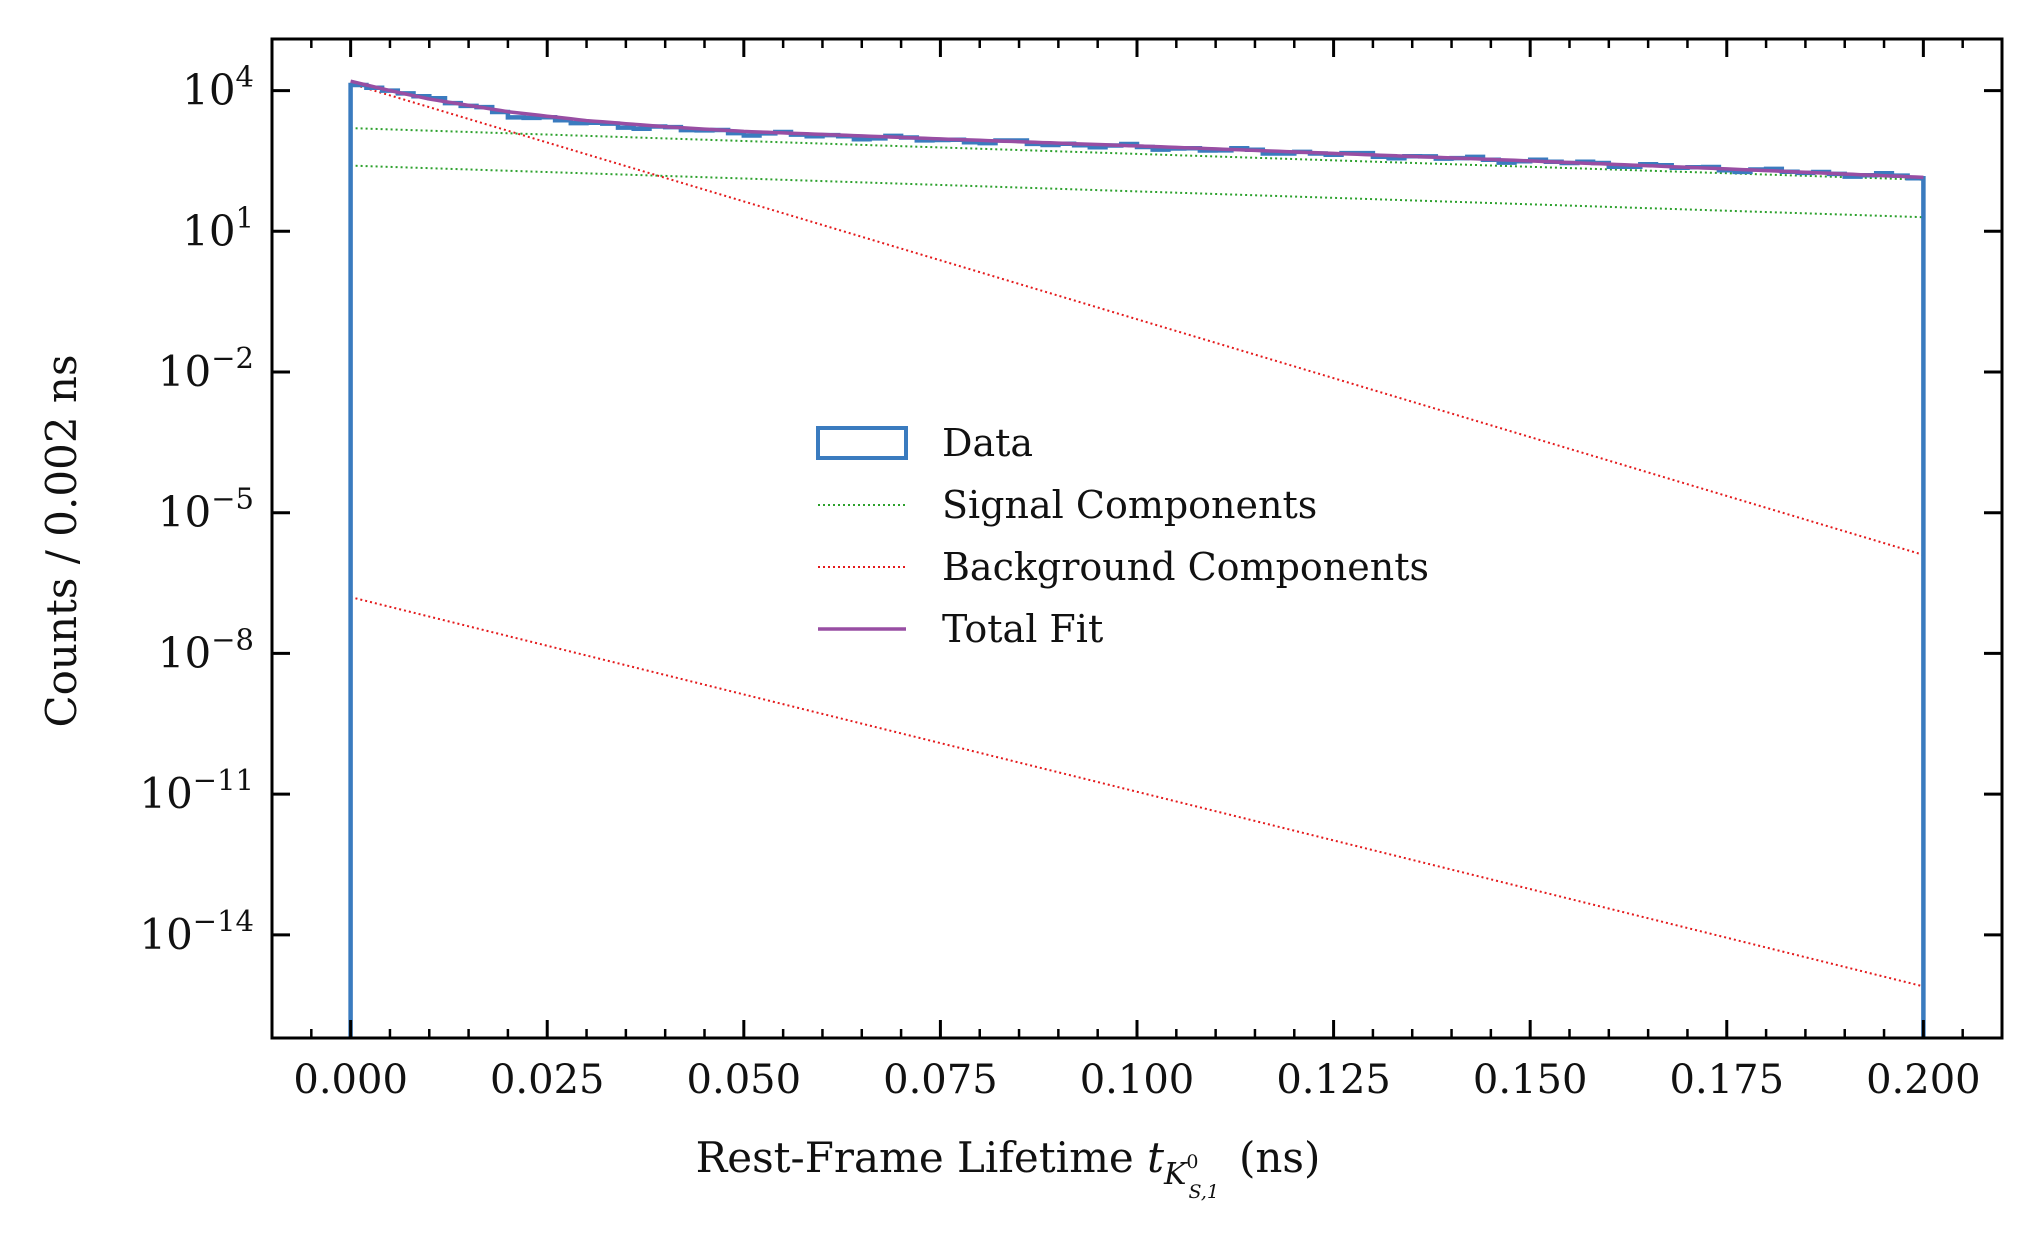  Describe the element at coordinates (862, 443) in the screenshot. I see `legend-data-swatch` at that location.